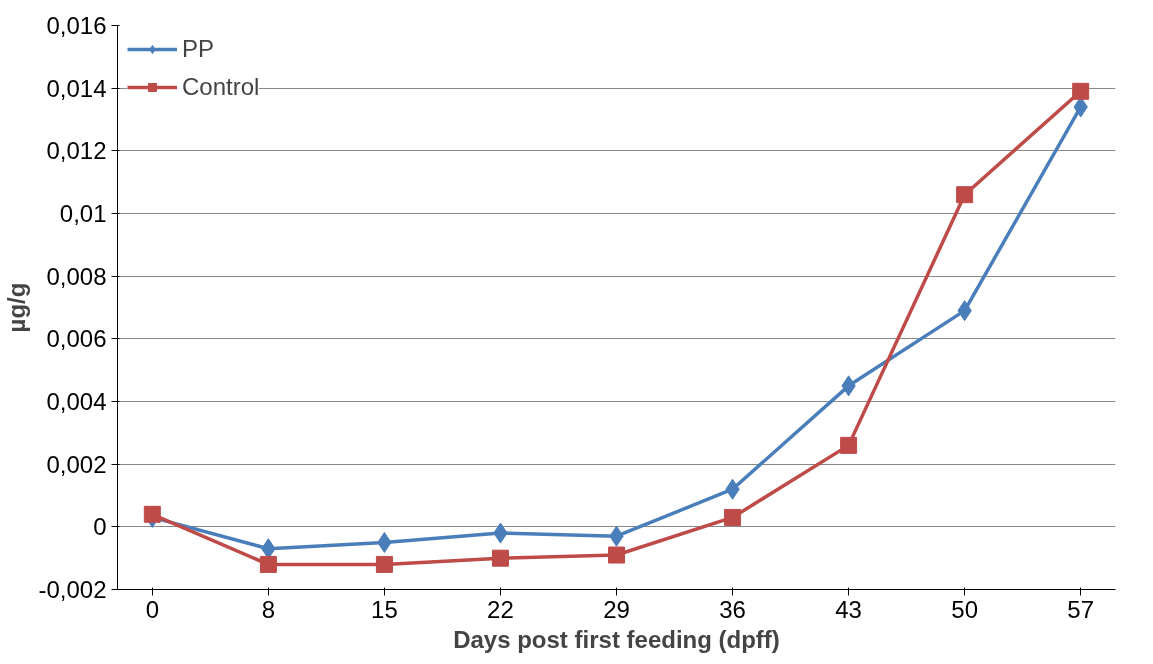 The width and height of the screenshot is (1153, 664). Describe the element at coordinates (76, 25) in the screenshot. I see `y-tick-label: 0,016` at that location.